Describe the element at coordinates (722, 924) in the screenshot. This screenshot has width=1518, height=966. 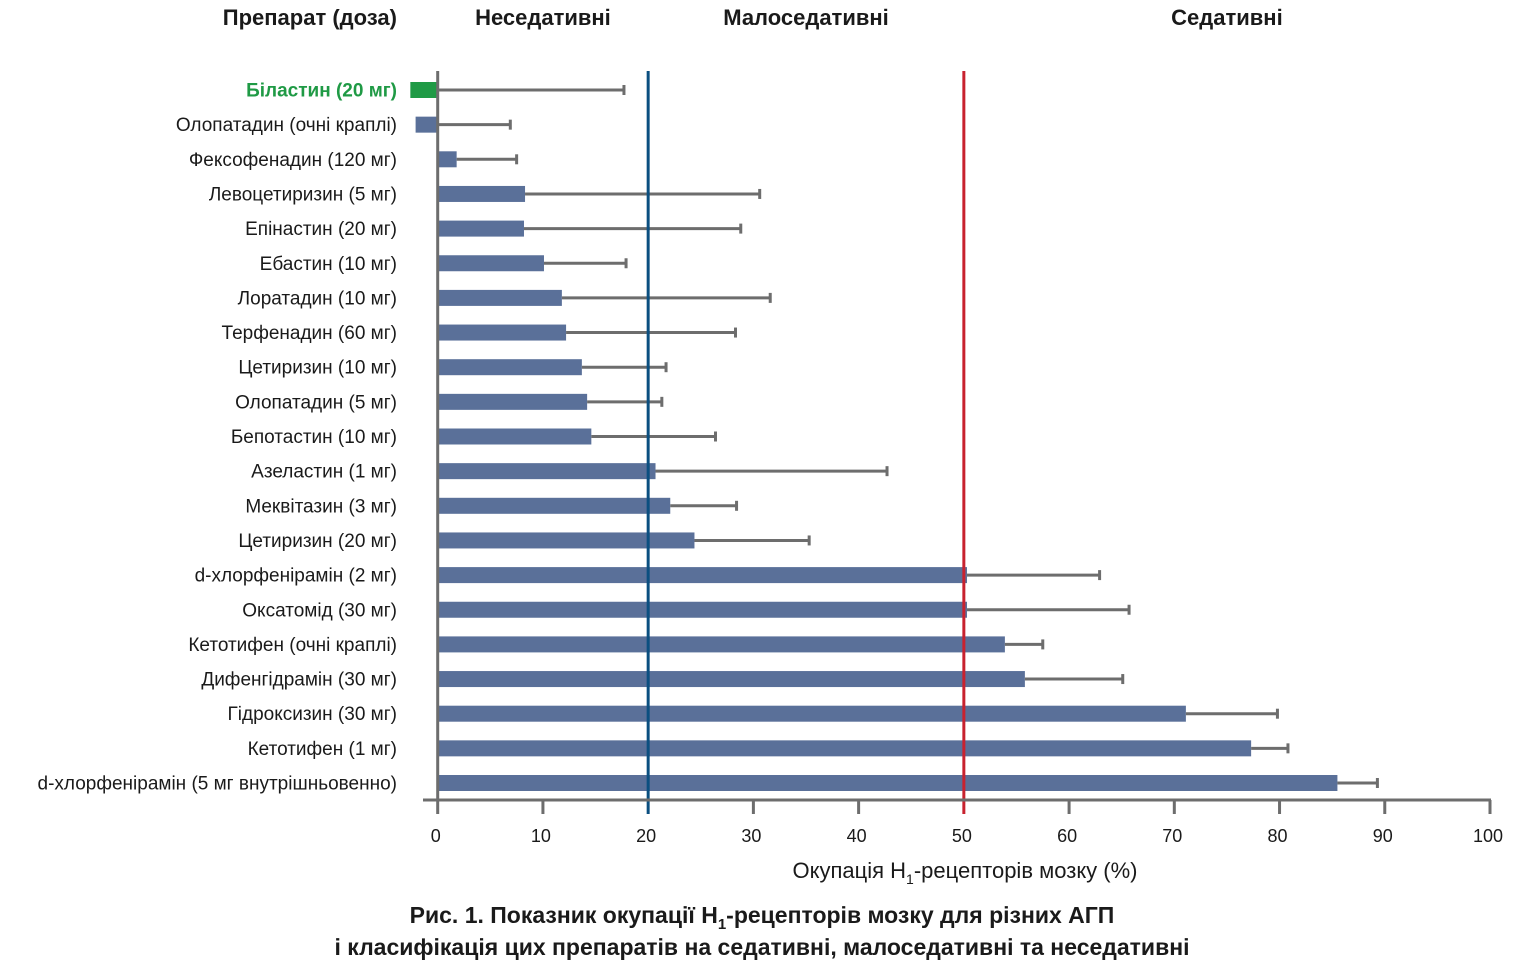
I see `caption-line-1-sub: 1` at that location.